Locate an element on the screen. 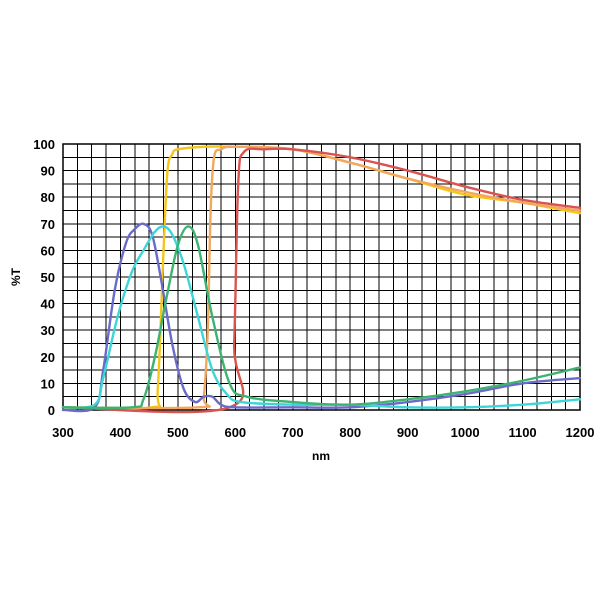  y-tick-label: 100 is located at coordinates (44, 144).